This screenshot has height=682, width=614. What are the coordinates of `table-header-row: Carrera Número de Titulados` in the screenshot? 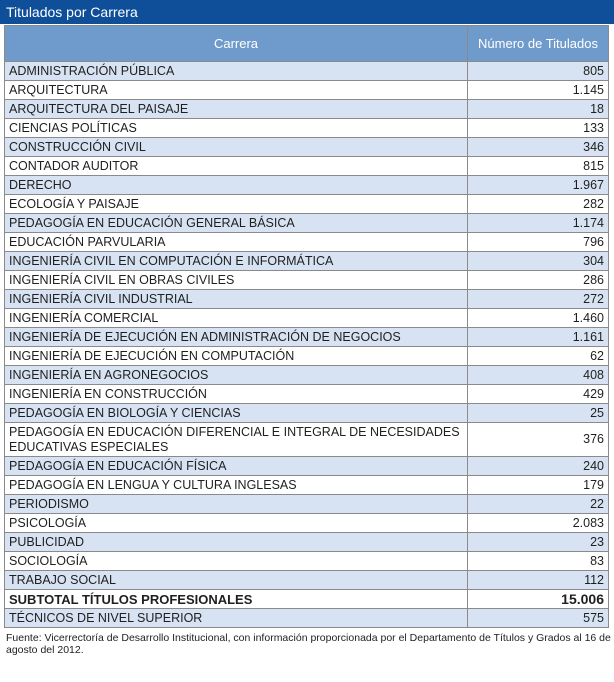 It's located at (306, 43).